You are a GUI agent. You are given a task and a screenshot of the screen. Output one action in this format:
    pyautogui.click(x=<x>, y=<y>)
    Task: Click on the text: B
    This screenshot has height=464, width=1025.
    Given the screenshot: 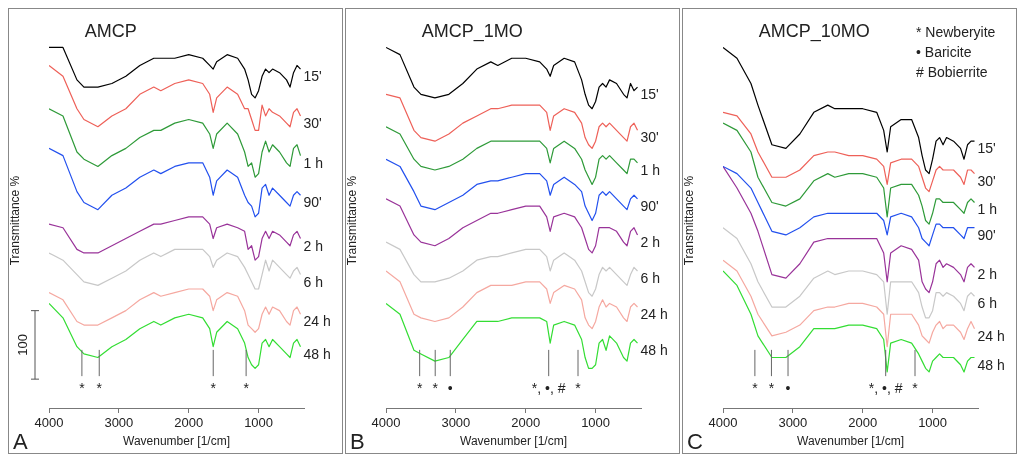 What is the action you would take?
    pyautogui.click(x=357, y=441)
    